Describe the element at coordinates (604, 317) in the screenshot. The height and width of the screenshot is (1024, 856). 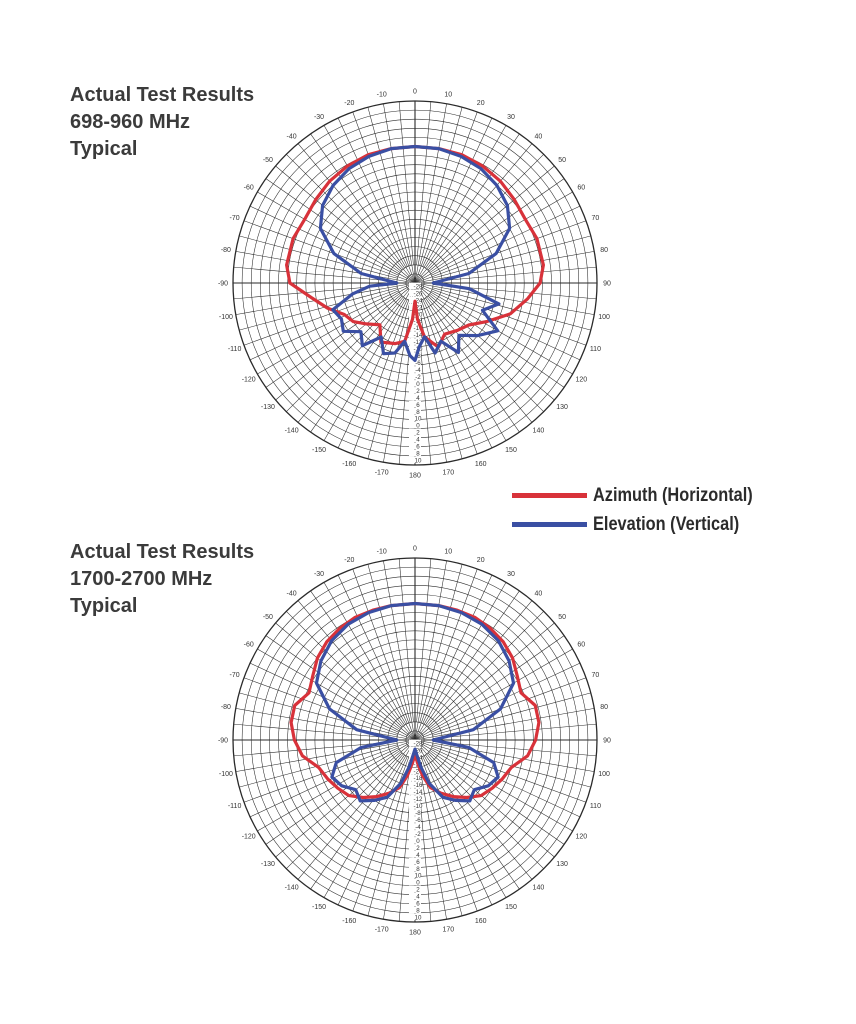
I see `angle-tick-label: 100` at that location.